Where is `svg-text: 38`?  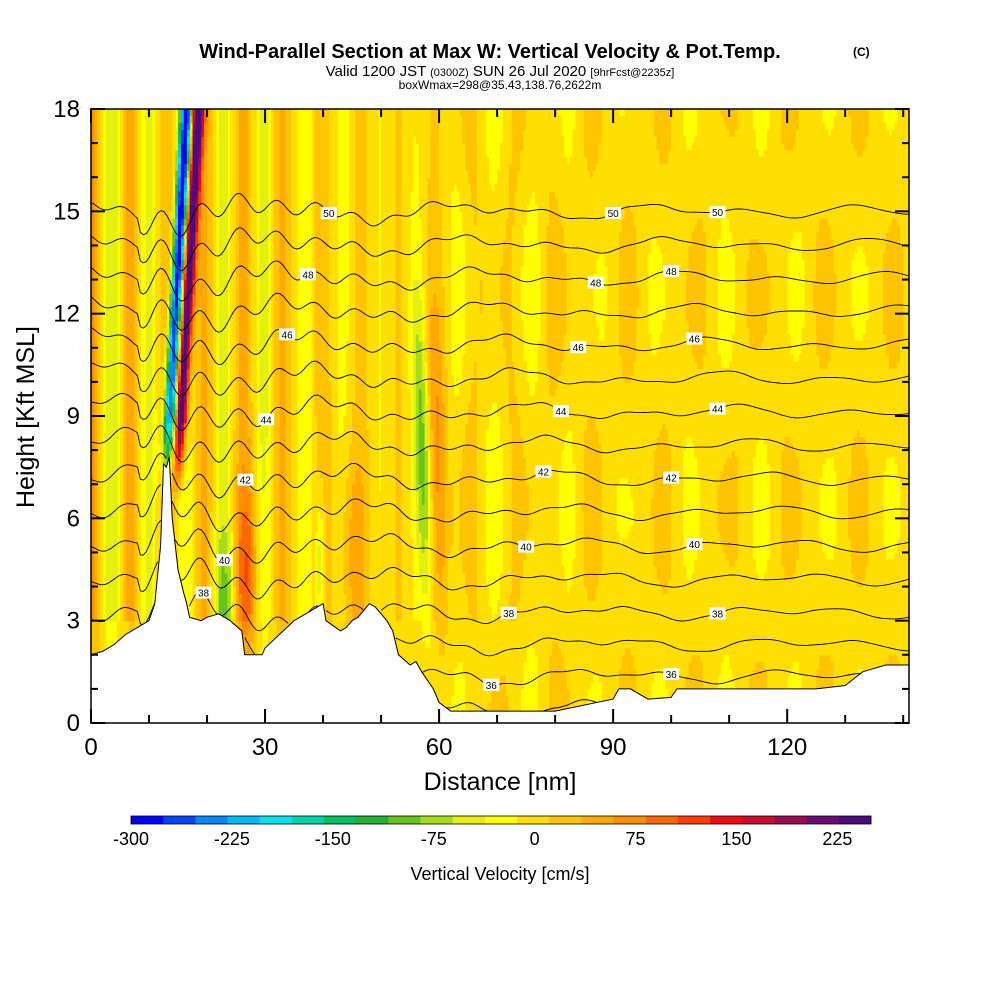
svg-text: 38 is located at coordinates (509, 614).